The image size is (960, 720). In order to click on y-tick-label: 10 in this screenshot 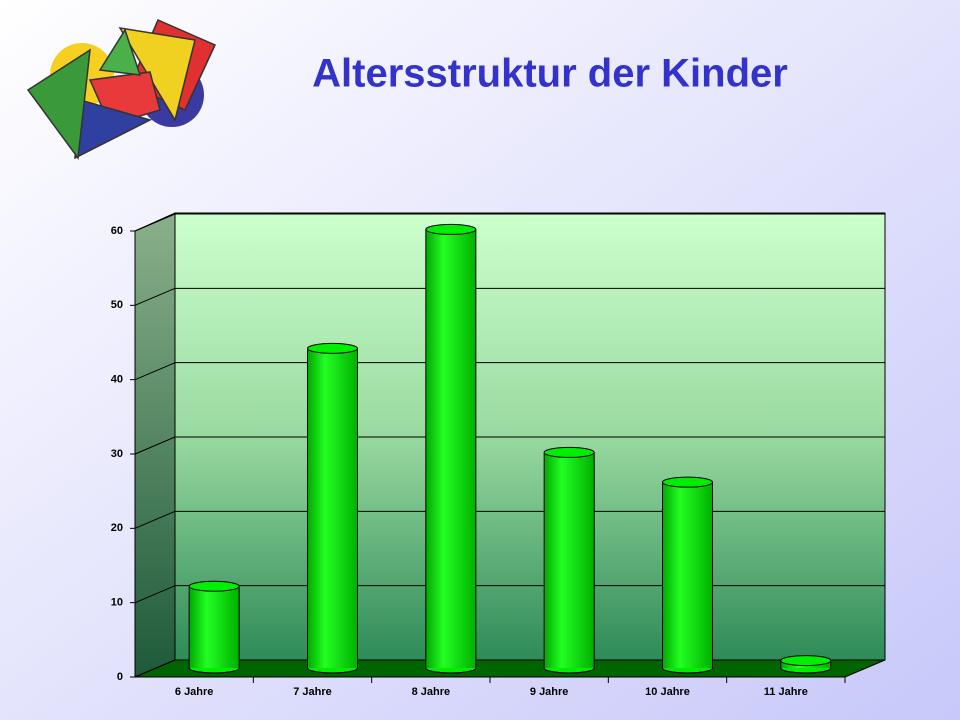, I will do `click(117, 603)`.